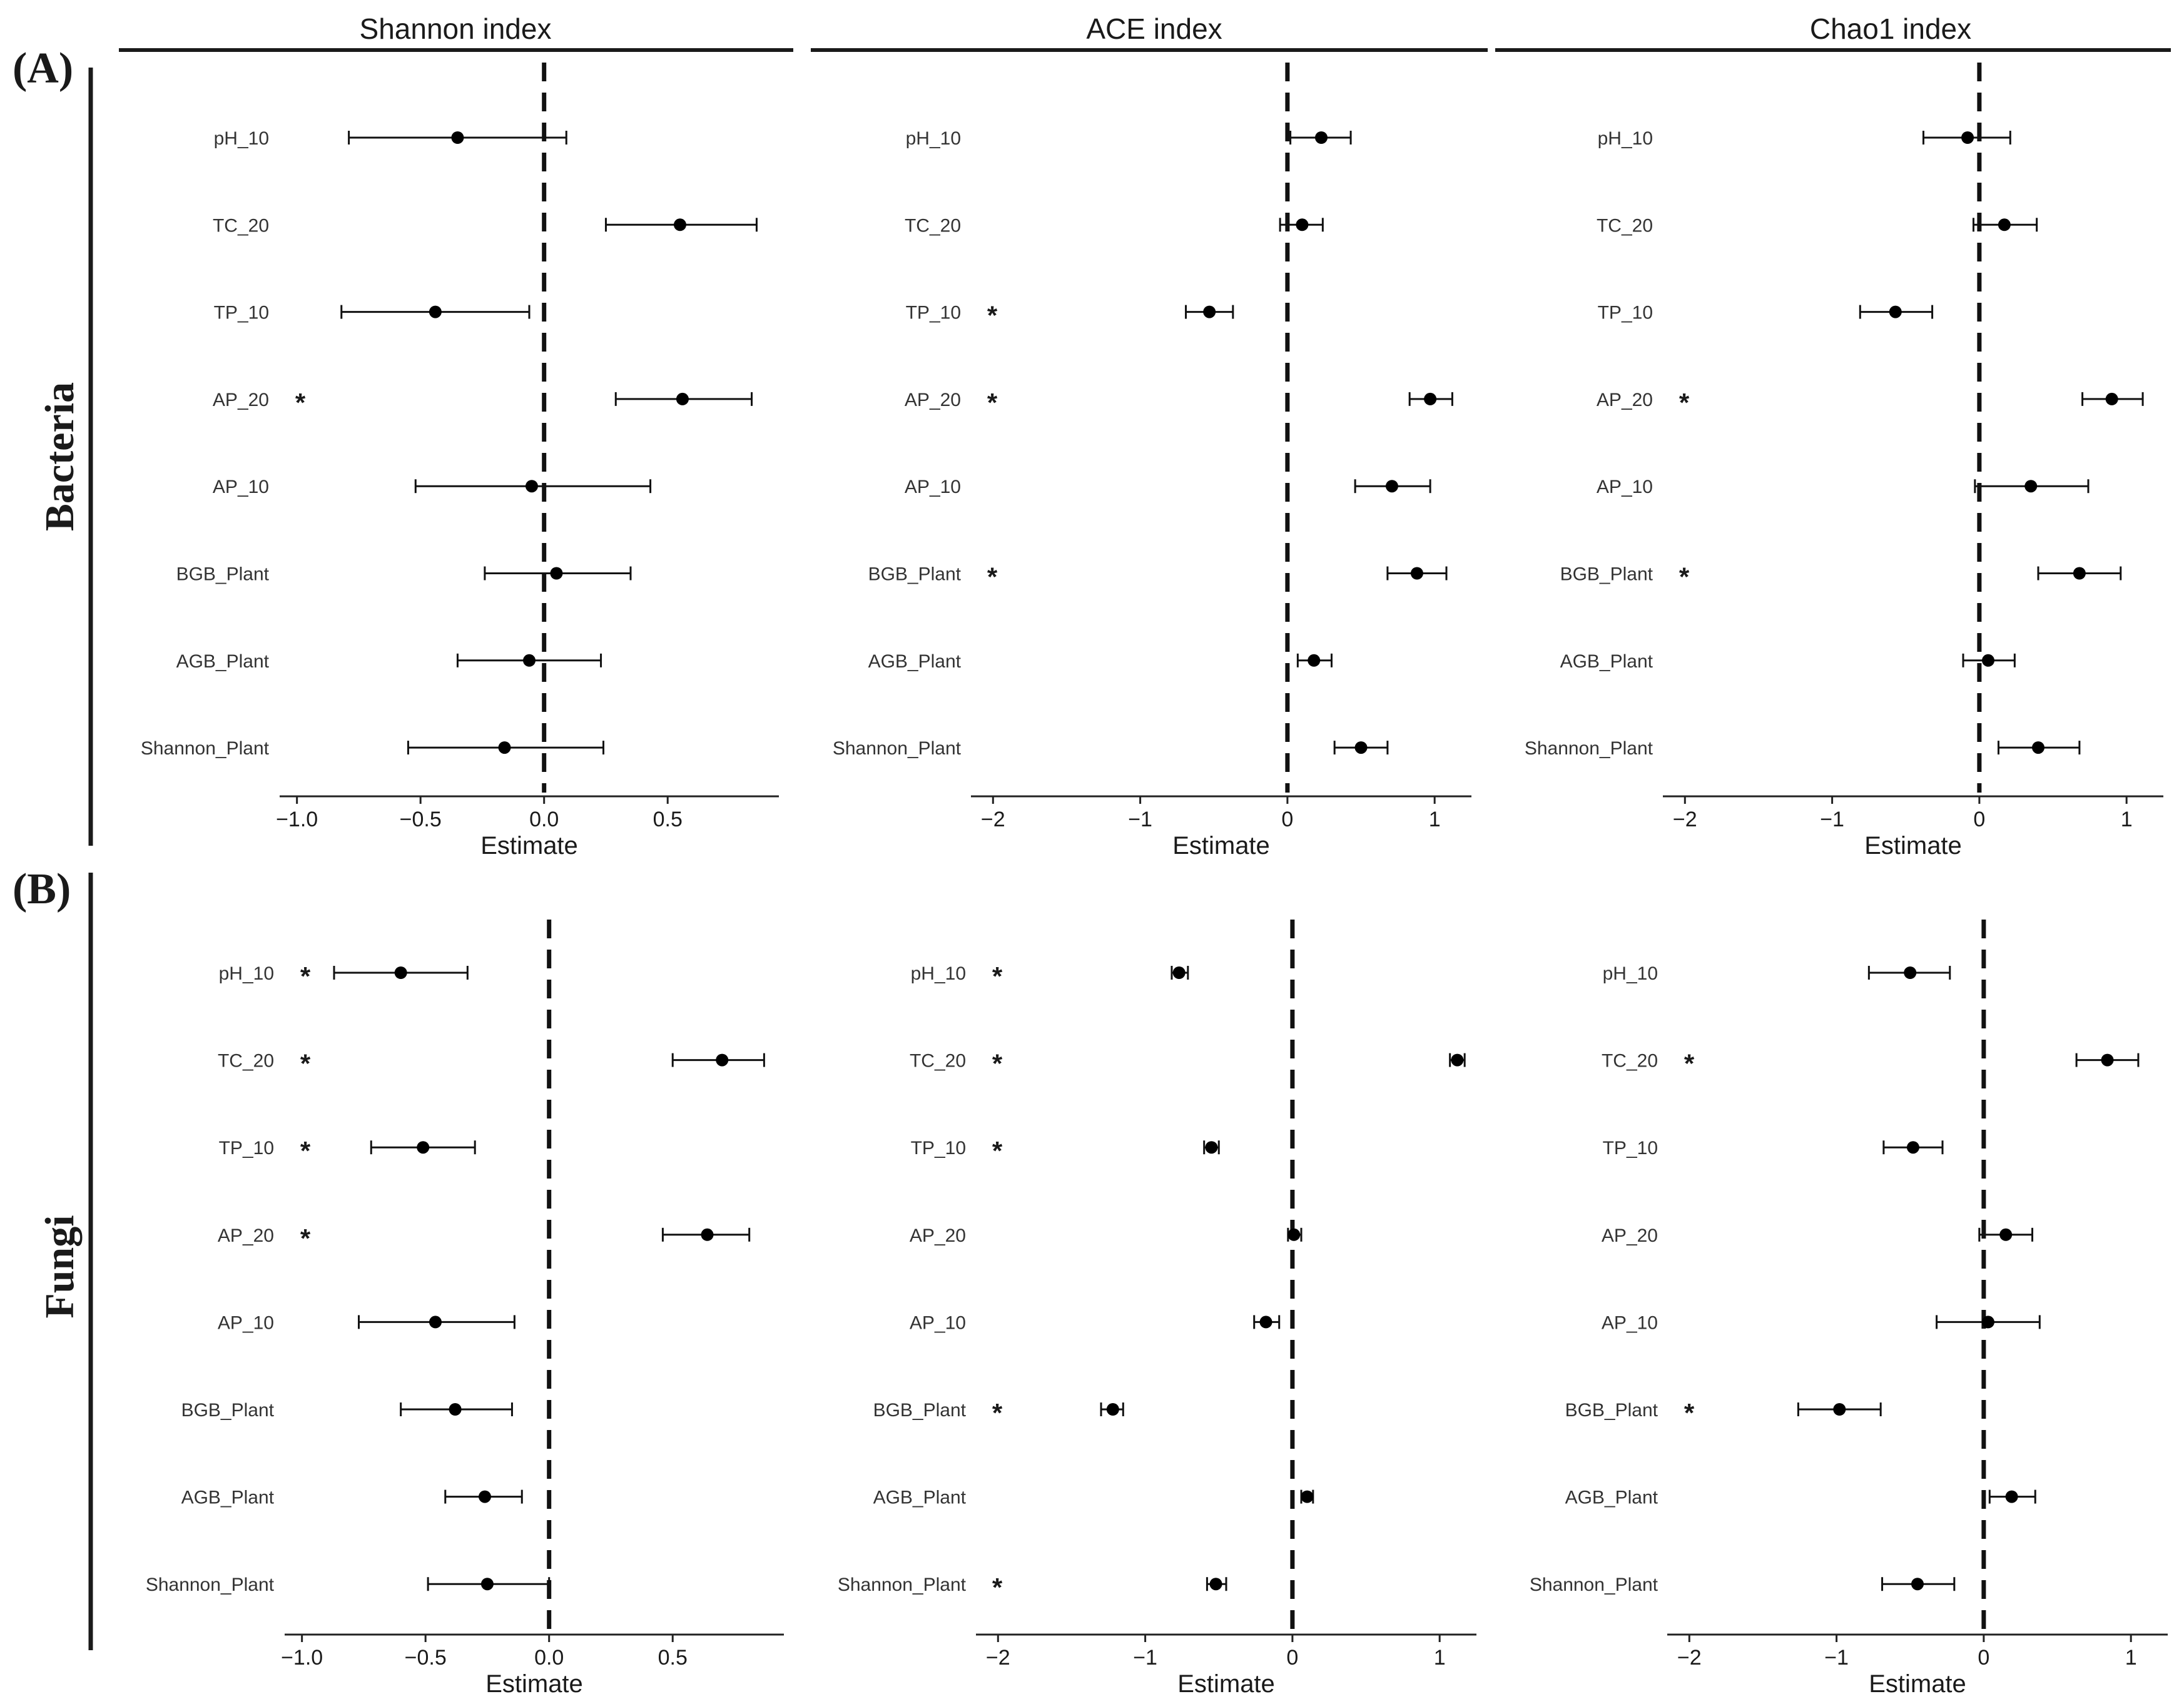 The image size is (2184, 1704). Describe the element at coordinates (668, 819) in the screenshot. I see `x-tick-label: 0.5` at that location.